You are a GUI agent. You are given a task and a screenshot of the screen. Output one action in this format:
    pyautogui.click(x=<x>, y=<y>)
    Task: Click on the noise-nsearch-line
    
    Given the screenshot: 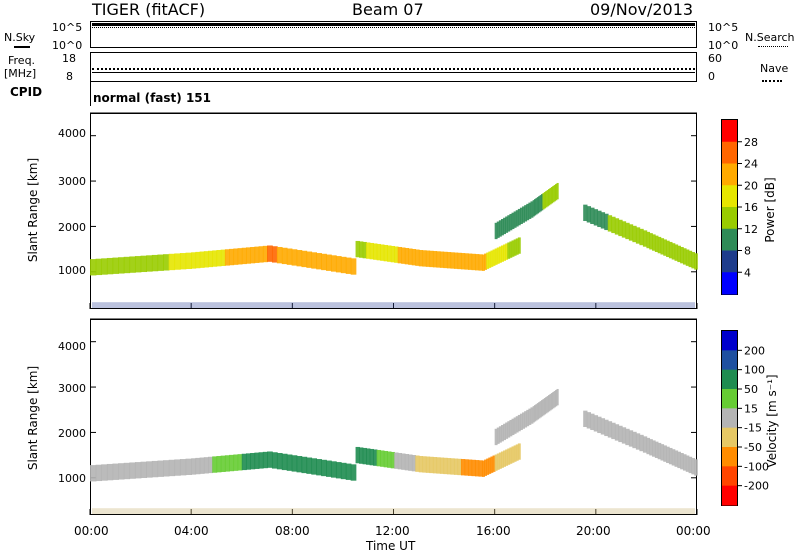 What is the action you would take?
    pyautogui.click(x=393, y=27)
    